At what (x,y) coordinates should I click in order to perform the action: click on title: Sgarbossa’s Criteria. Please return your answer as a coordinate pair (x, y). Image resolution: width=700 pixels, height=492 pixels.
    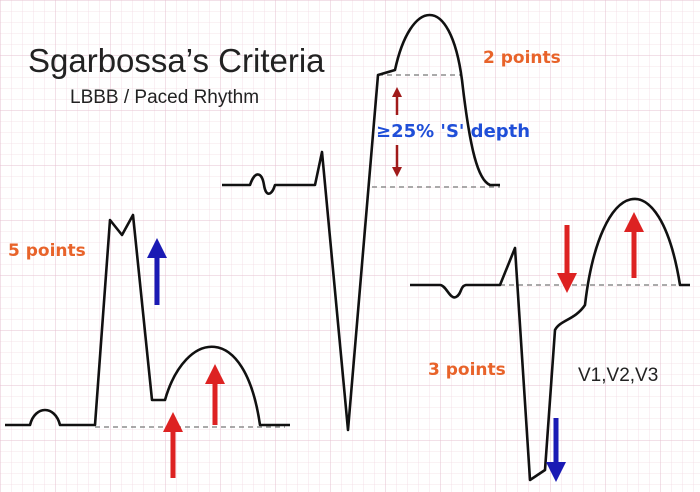
    Looking at the image, I should click on (176, 60).